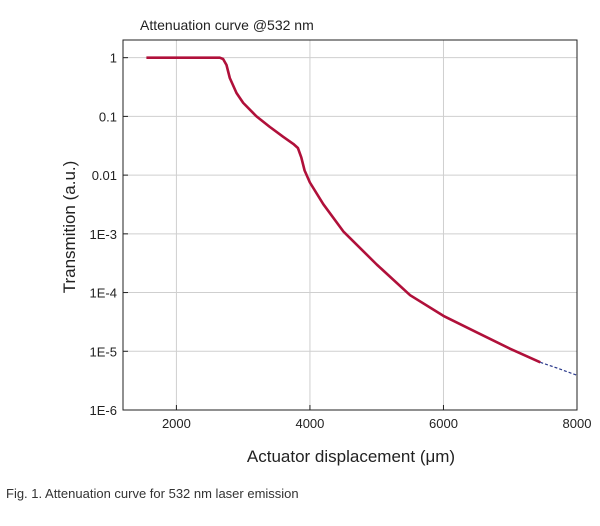  What do you see at coordinates (577, 423) in the screenshot?
I see `x-tick-label: 8000` at bounding box center [577, 423].